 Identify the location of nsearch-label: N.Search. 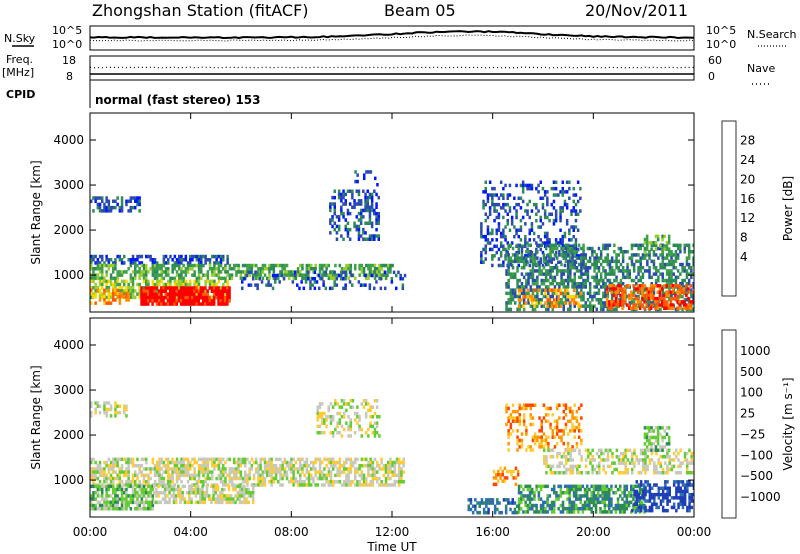
(772, 34).